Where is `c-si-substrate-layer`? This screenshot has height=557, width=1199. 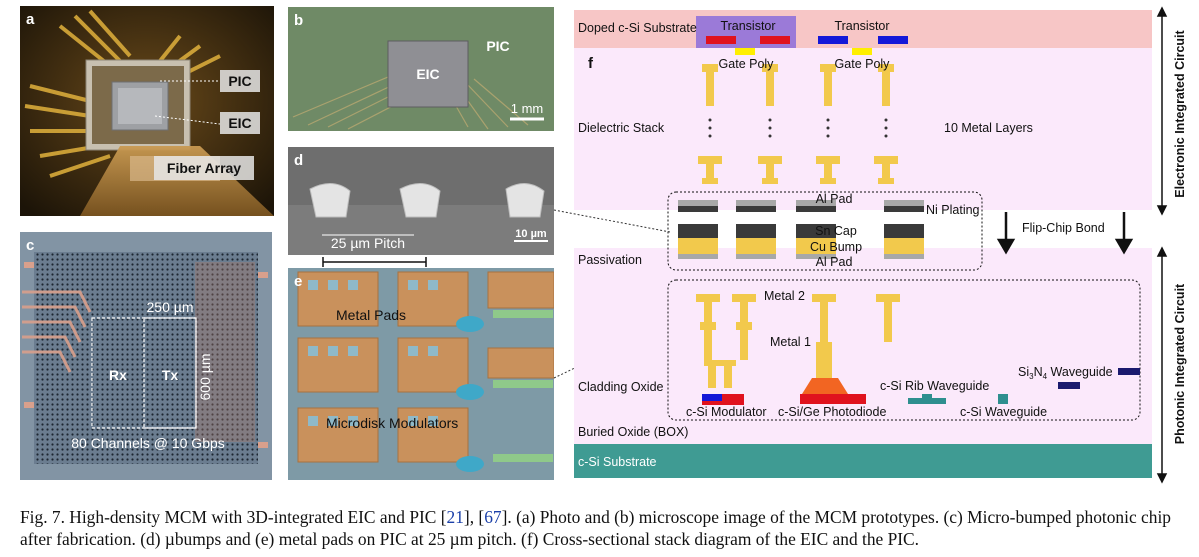
c-si-substrate-layer is located at coordinates (863, 461).